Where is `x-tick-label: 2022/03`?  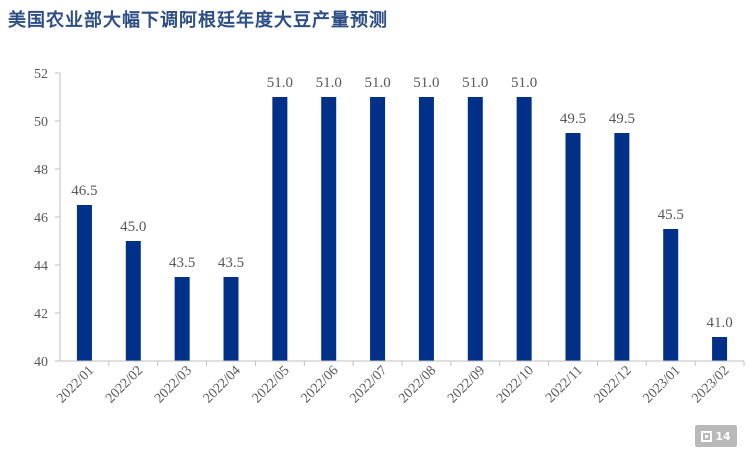
x-tick-label: 2022/03 is located at coordinates (173, 384).